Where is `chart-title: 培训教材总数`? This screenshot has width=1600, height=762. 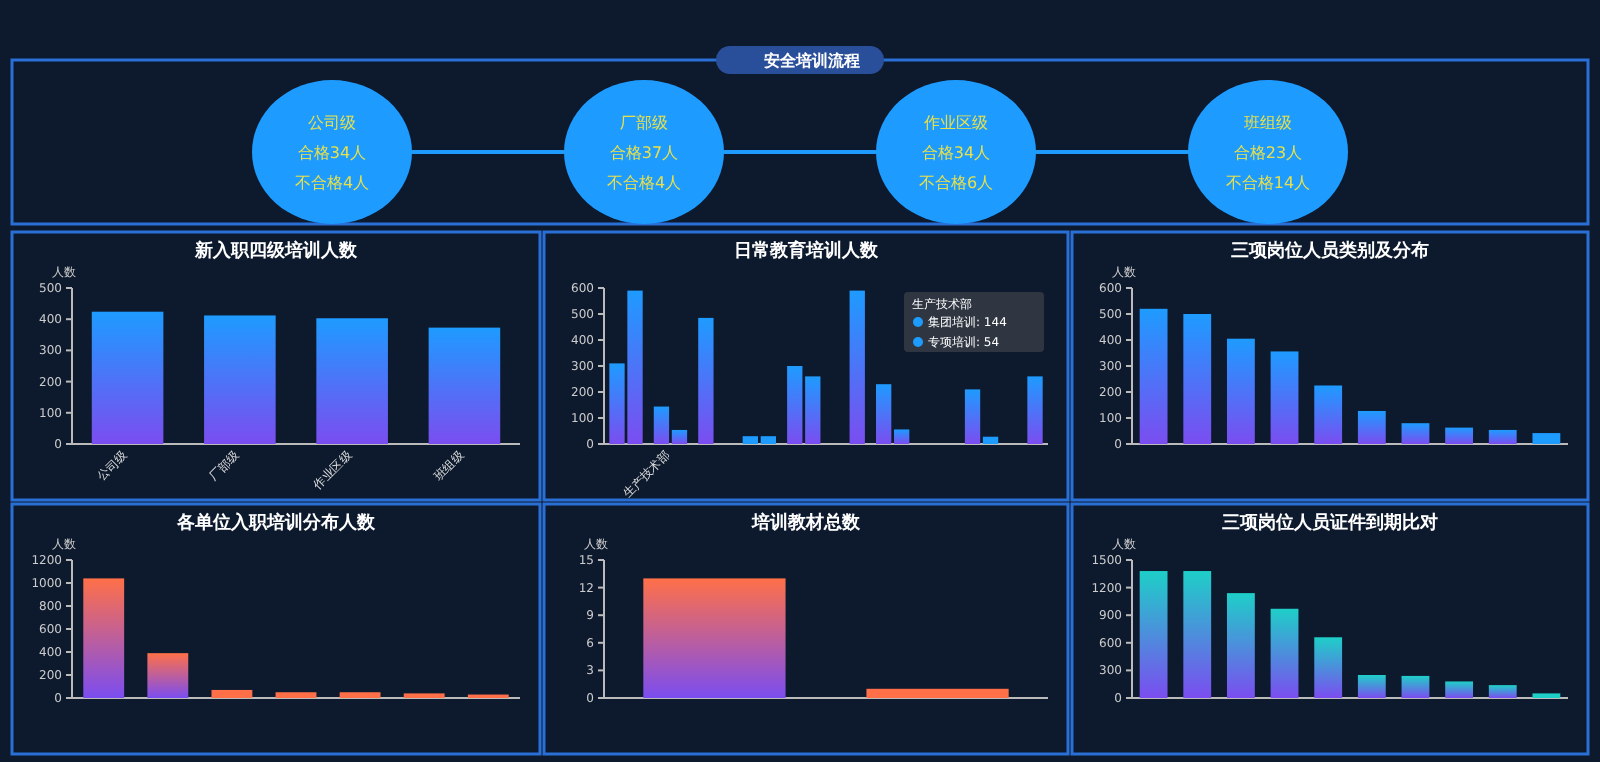
chart-title: 培训教材总数 is located at coordinates (806, 523).